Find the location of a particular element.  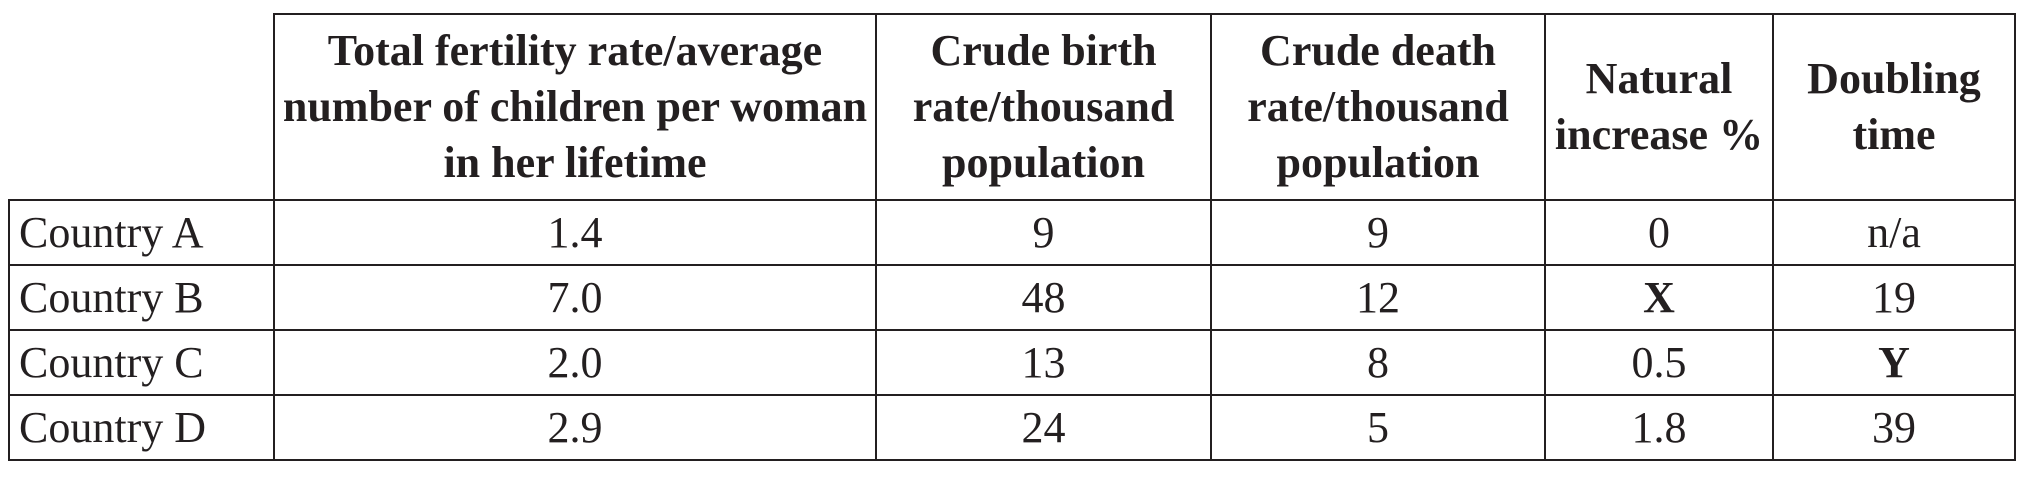

cell-natural-increase: 0.5 is located at coordinates (1659, 362).